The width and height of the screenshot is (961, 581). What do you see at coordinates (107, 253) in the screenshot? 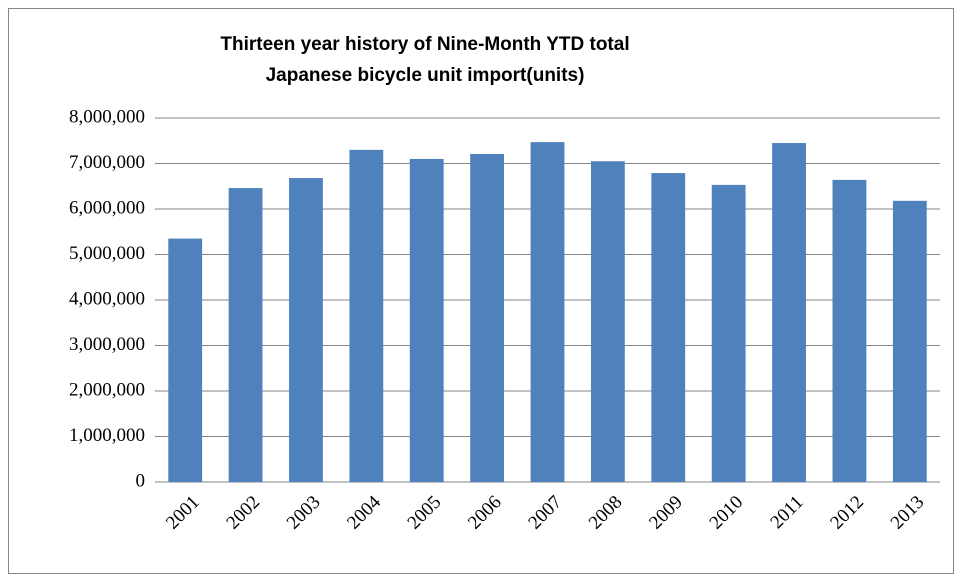
I see `y-tick-label: 5,000,000` at bounding box center [107, 253].